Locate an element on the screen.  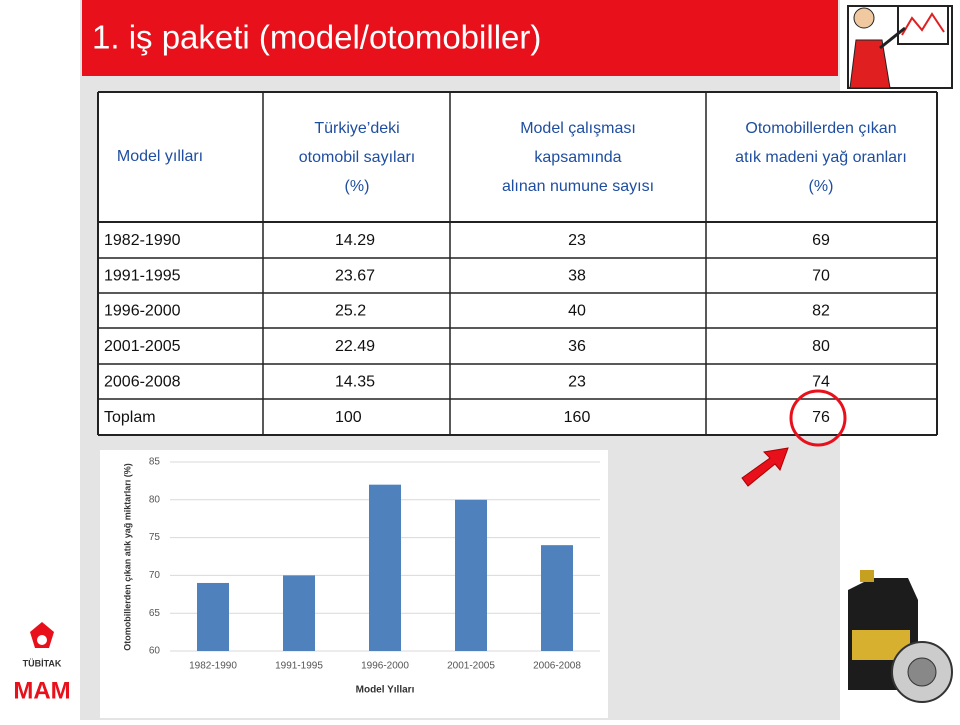
table-cell: 38 is located at coordinates (577, 276).